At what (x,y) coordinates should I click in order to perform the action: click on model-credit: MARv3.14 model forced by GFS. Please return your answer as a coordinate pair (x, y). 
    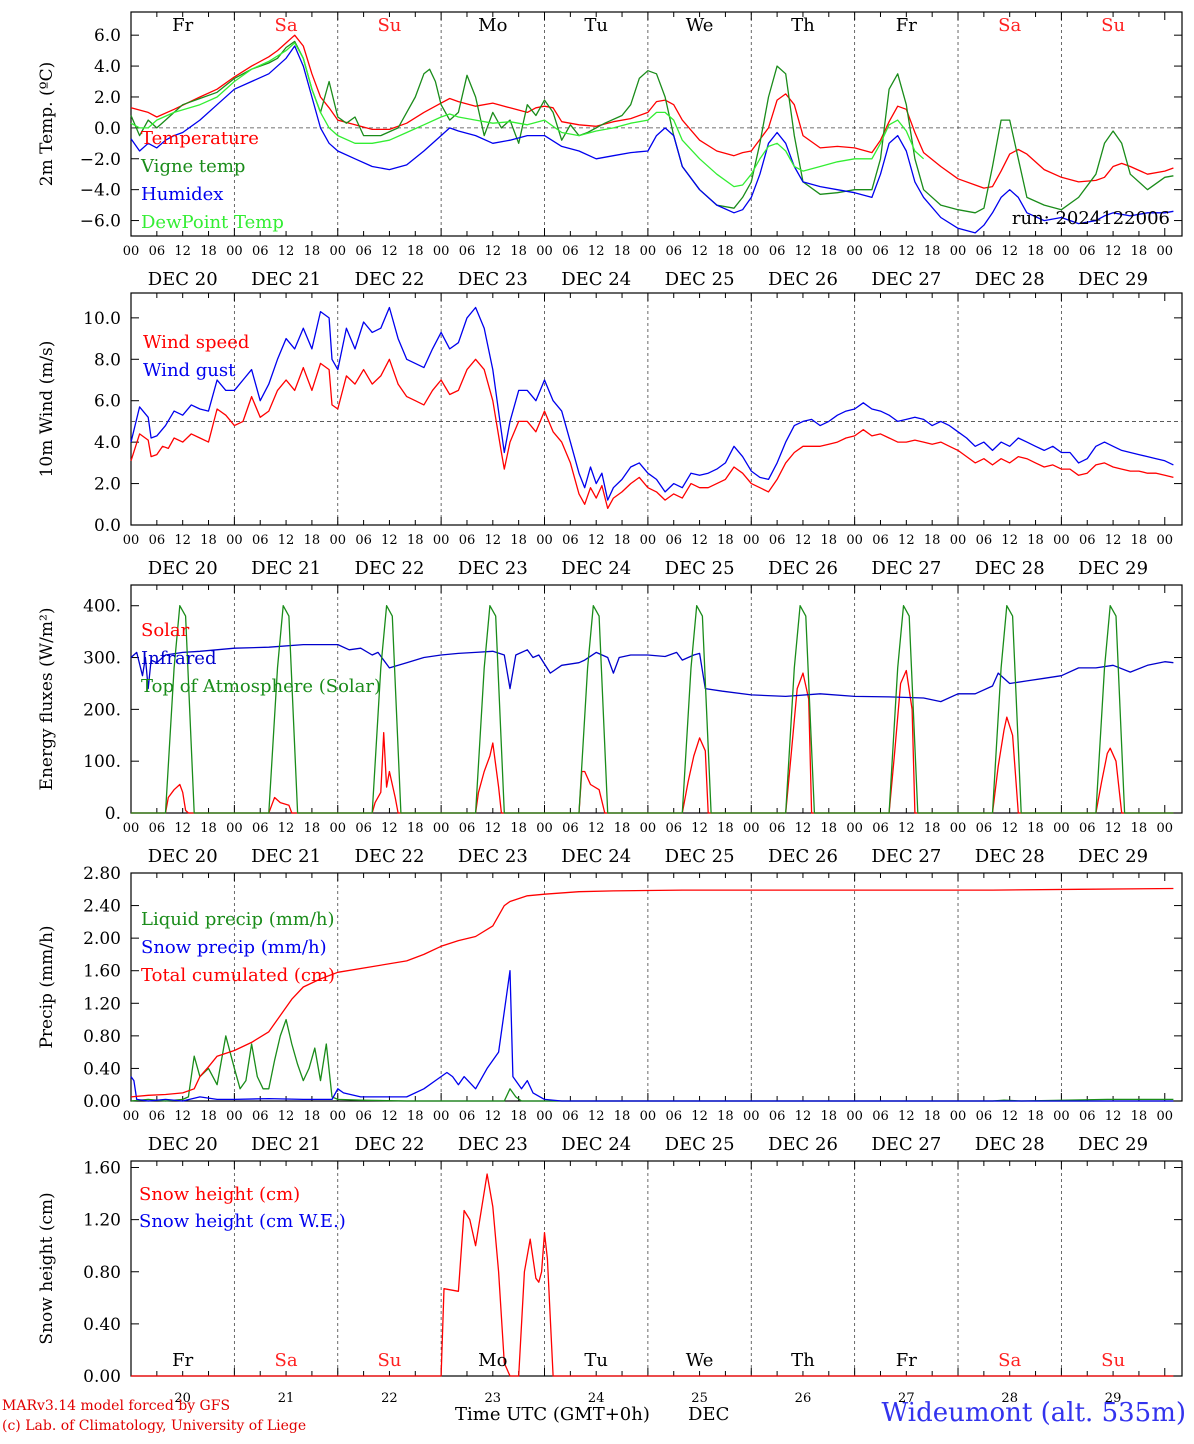
    Looking at the image, I should click on (116, 1406).